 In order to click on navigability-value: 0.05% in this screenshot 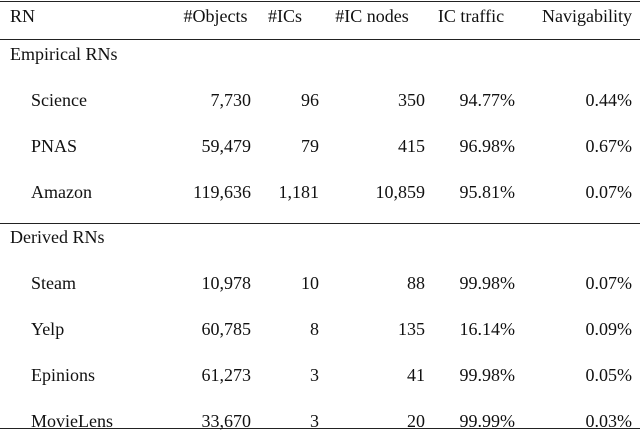, I will do `click(609, 374)`.